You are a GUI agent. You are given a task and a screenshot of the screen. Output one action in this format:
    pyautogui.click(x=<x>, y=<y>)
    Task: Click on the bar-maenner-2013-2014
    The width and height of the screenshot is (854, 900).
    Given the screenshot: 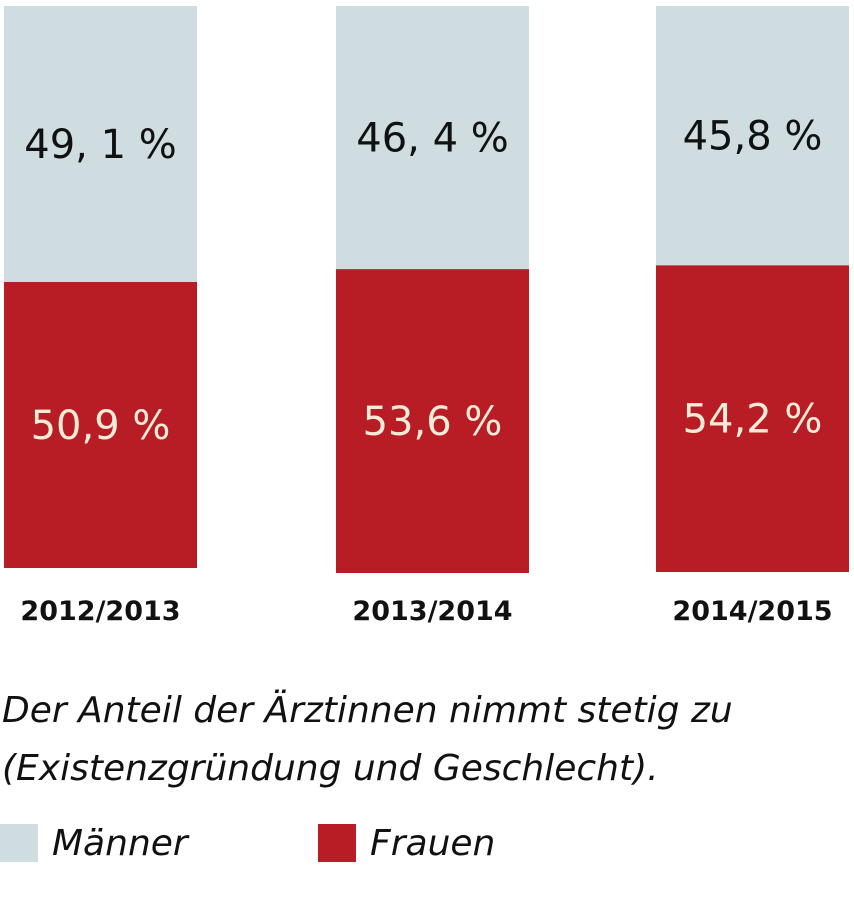 What is the action you would take?
    pyautogui.click(x=432, y=138)
    